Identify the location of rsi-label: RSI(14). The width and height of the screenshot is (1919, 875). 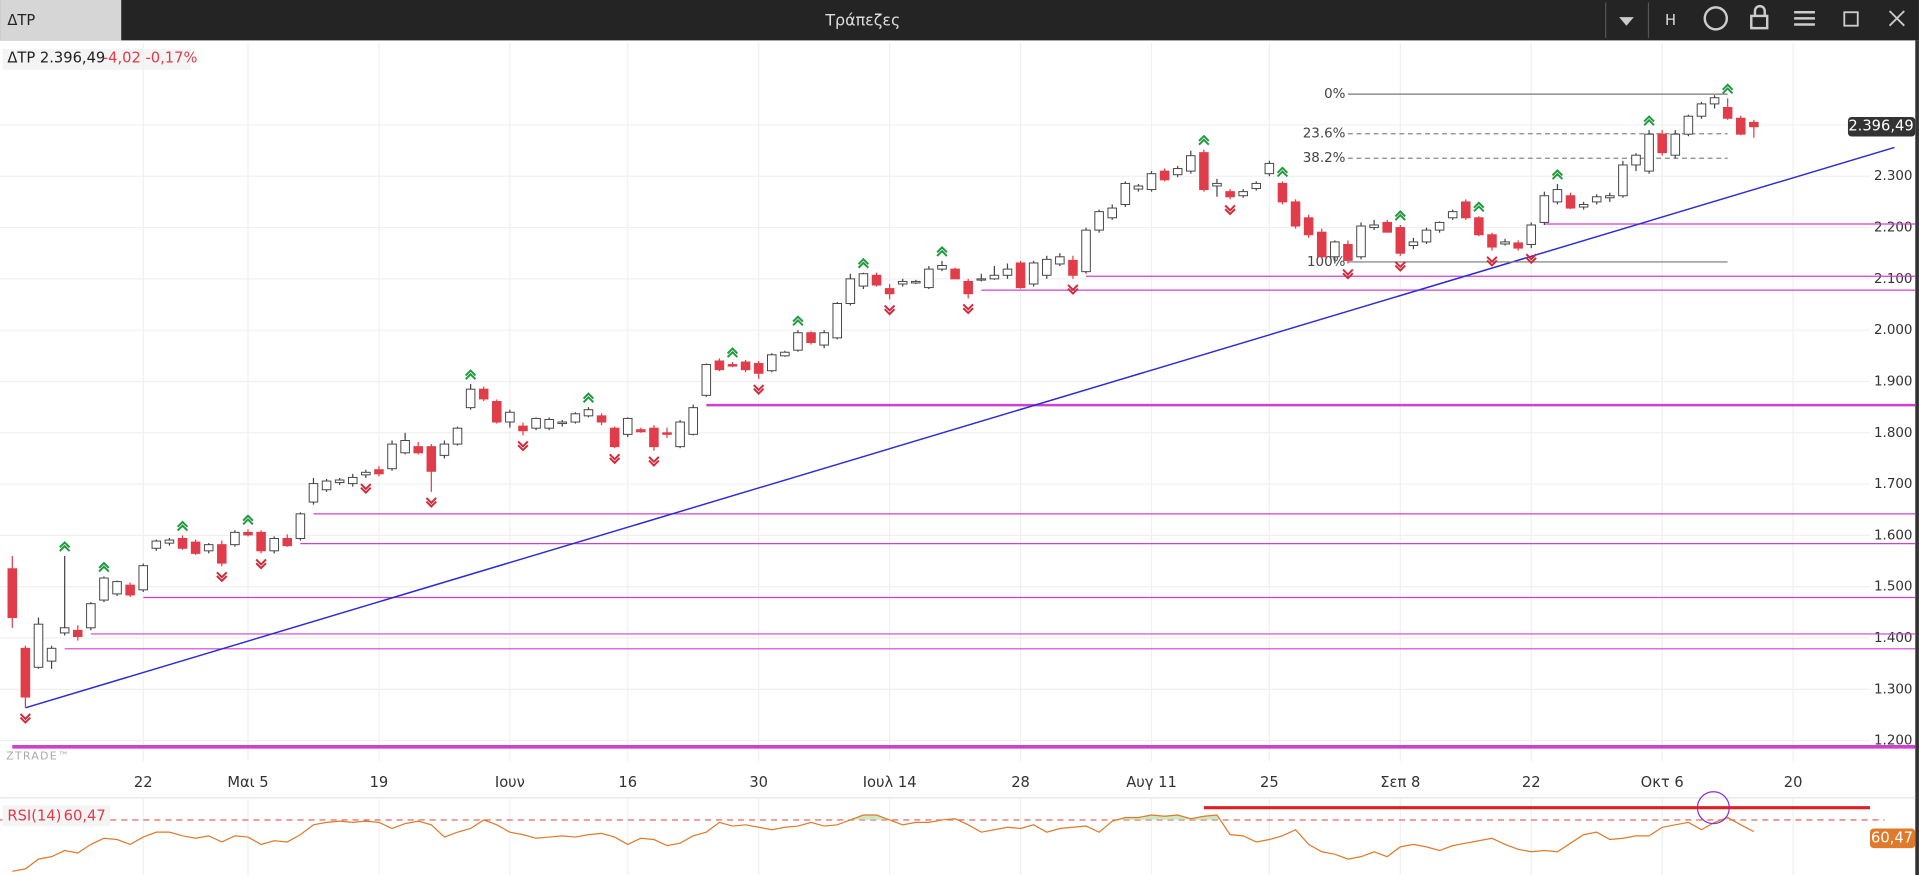
(34, 815).